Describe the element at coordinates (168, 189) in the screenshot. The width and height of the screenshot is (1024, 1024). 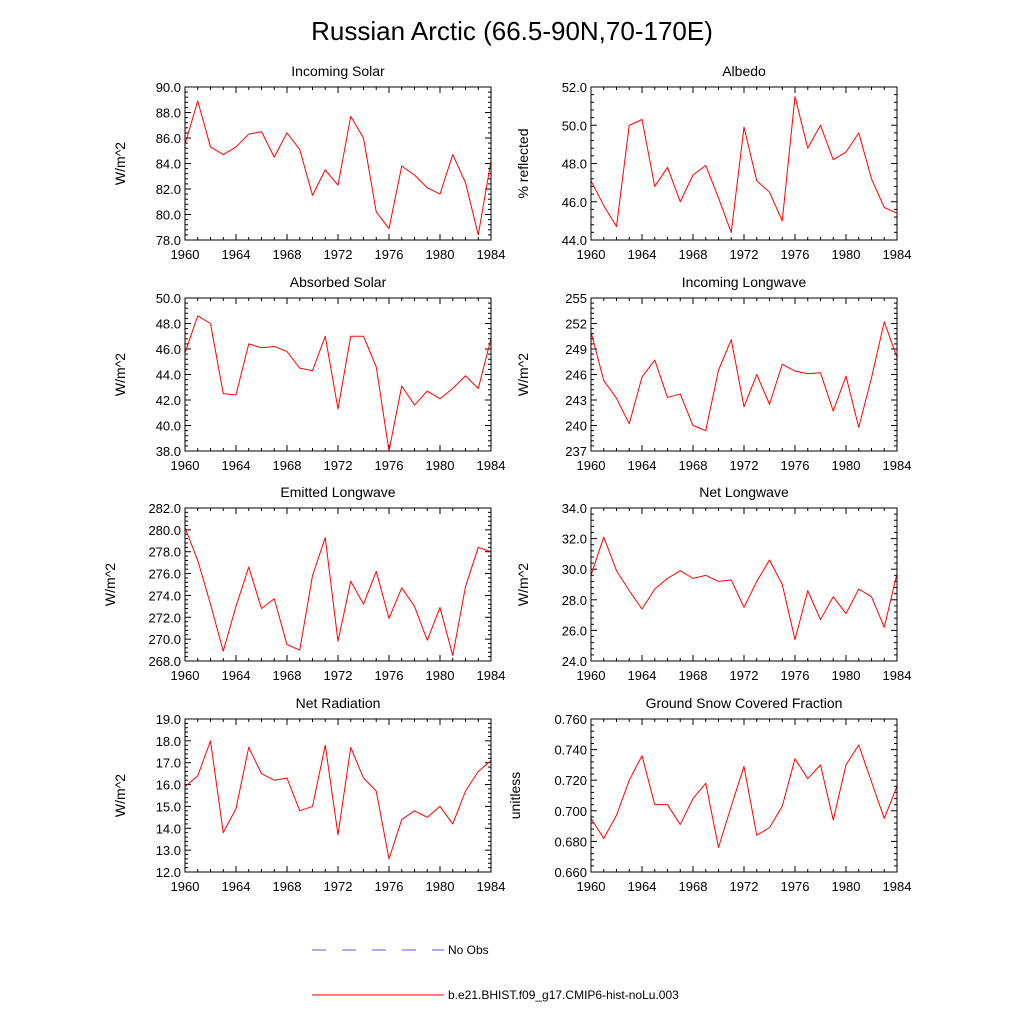
I see `y-tick-label: 82.0` at that location.